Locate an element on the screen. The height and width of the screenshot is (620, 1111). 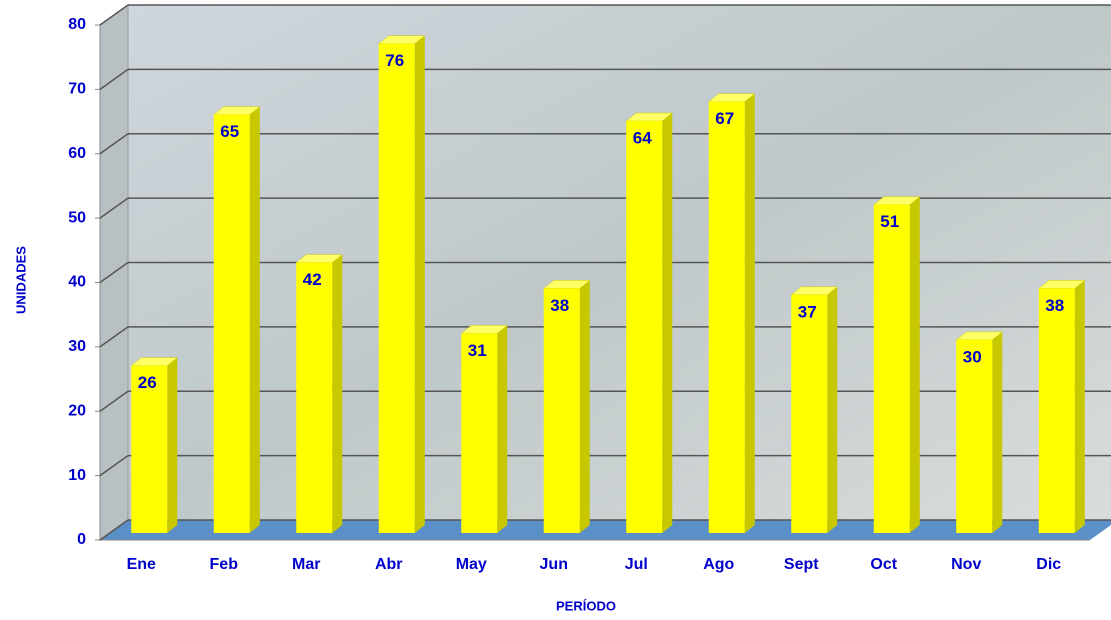
x-tick-label: Mar is located at coordinates (306, 564).